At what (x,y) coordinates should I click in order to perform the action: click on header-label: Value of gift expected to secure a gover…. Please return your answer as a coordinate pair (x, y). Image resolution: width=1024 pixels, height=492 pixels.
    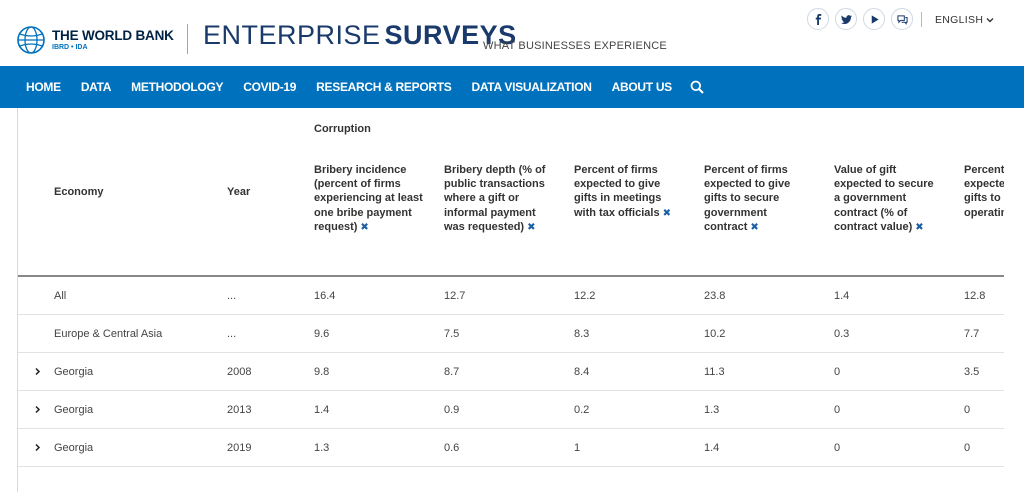
    Looking at the image, I should click on (884, 198).